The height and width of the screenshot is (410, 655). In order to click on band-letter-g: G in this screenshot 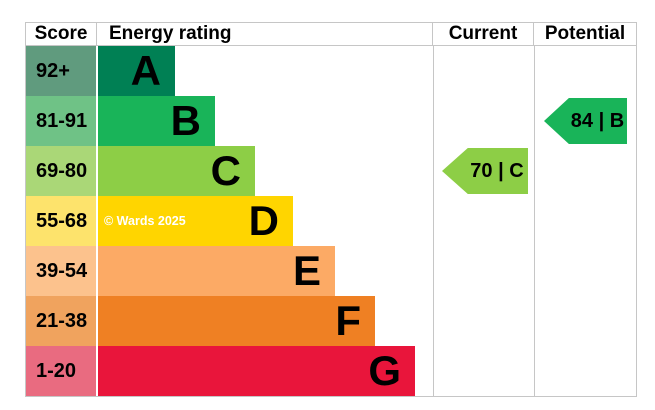, I will do `click(384, 370)`.